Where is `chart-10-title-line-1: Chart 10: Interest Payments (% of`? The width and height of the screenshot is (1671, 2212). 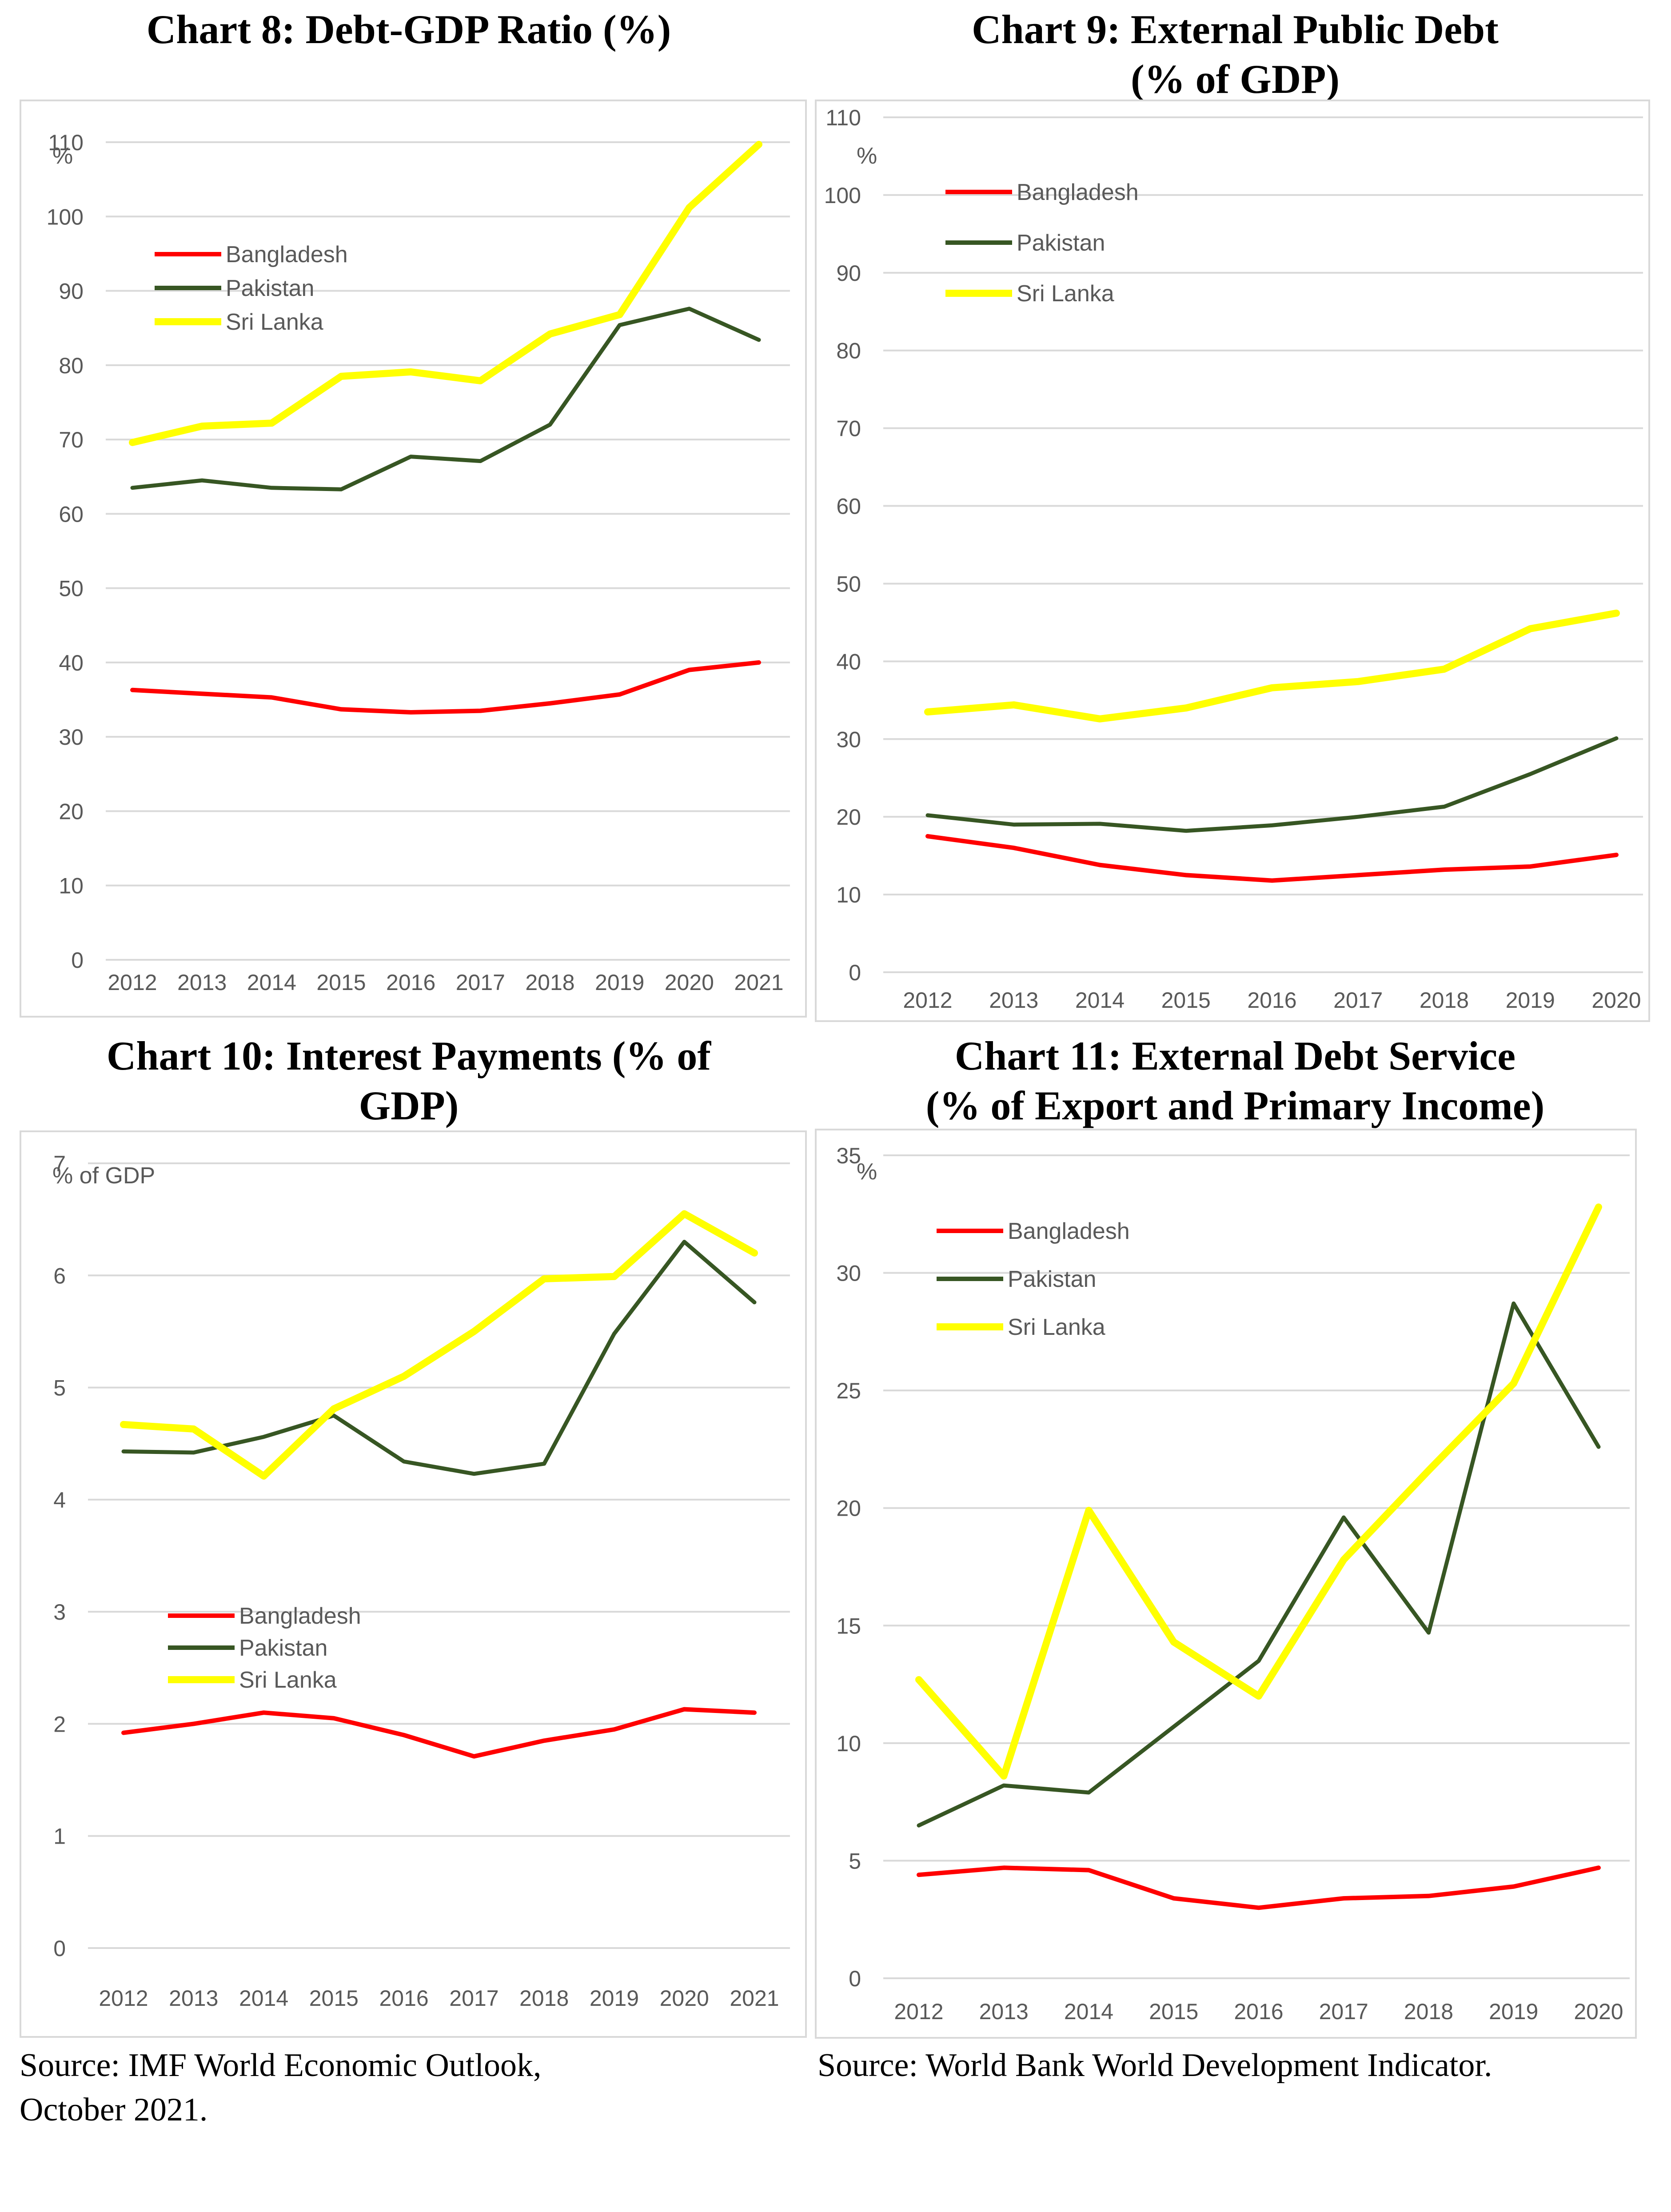 chart-10-title-line-1: Chart 10: Interest Payments (% of is located at coordinates (408, 1055).